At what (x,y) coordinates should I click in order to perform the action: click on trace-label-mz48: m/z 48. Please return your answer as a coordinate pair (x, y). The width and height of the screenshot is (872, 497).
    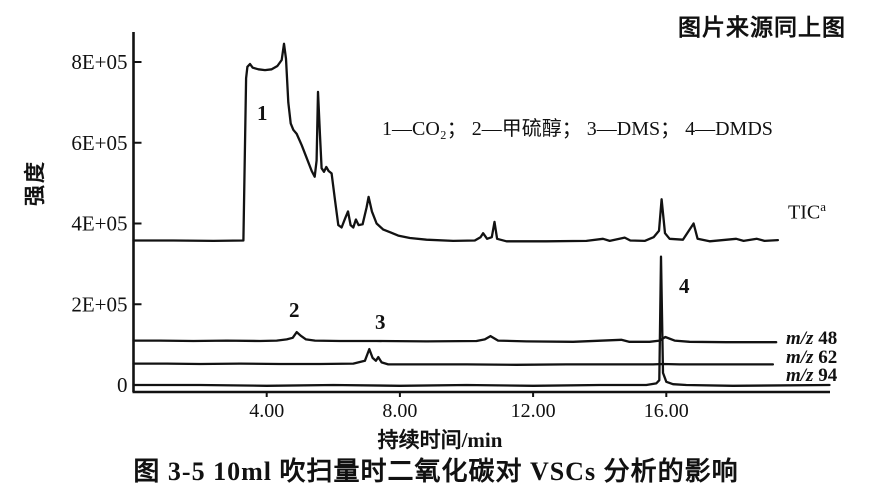
    Looking at the image, I should click on (811, 339).